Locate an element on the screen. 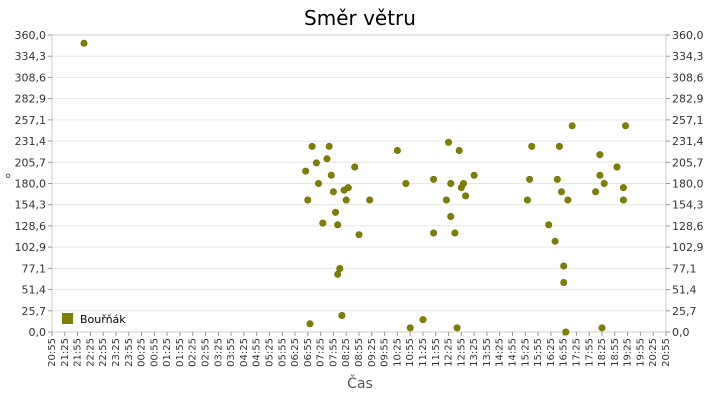  x-tick-label: 01:25 is located at coordinates (167, 352).